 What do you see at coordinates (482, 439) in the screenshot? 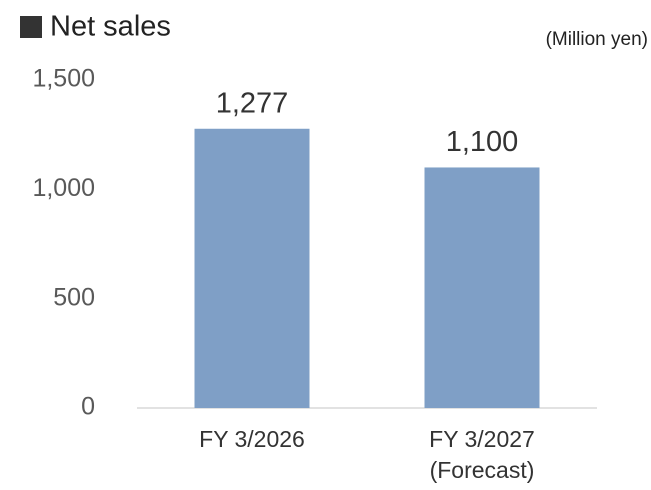
I see `x-tick-label: FY 3/2027` at bounding box center [482, 439].